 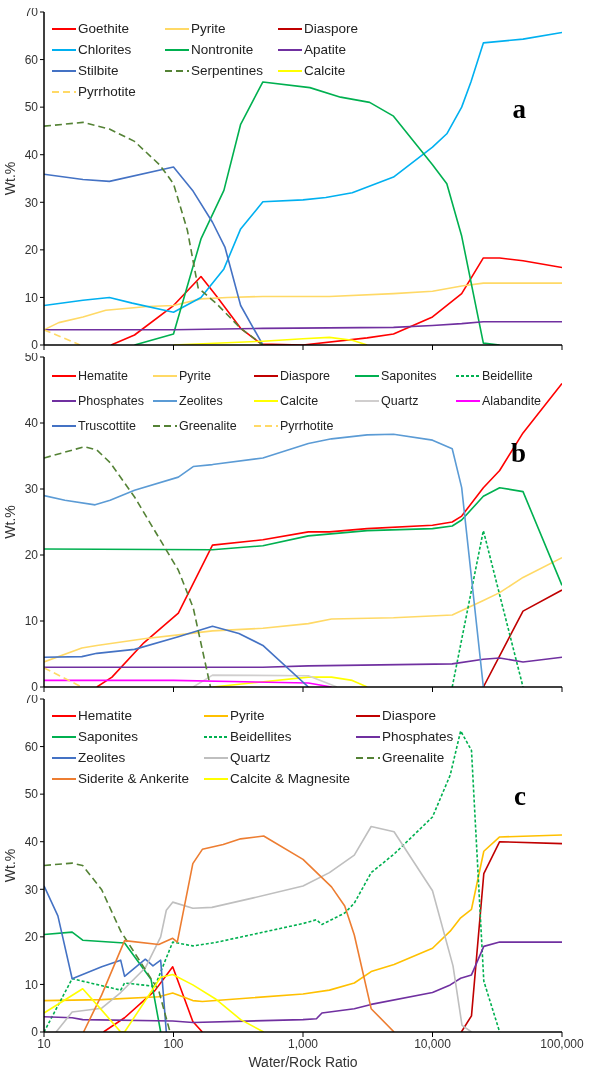 What do you see at coordinates (261, 736) in the screenshot?
I see `legend-label: Beidellites` at bounding box center [261, 736].